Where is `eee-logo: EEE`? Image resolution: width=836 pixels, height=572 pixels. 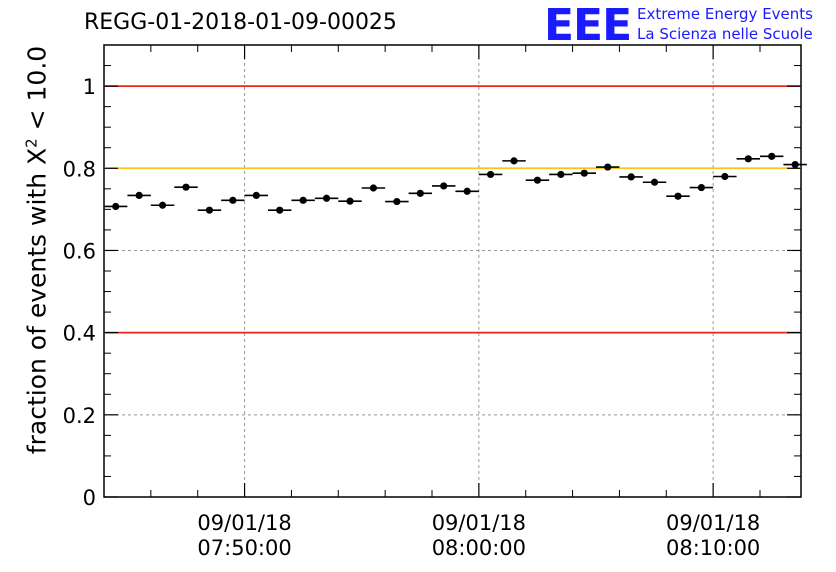 eee-logo: EEE is located at coordinates (588, 25).